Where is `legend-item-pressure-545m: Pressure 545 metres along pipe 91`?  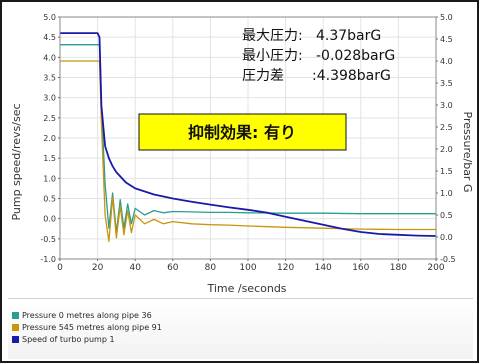 legend-item-pressure-545m: Pressure 545 metres along pipe 91 is located at coordinates (87, 327).